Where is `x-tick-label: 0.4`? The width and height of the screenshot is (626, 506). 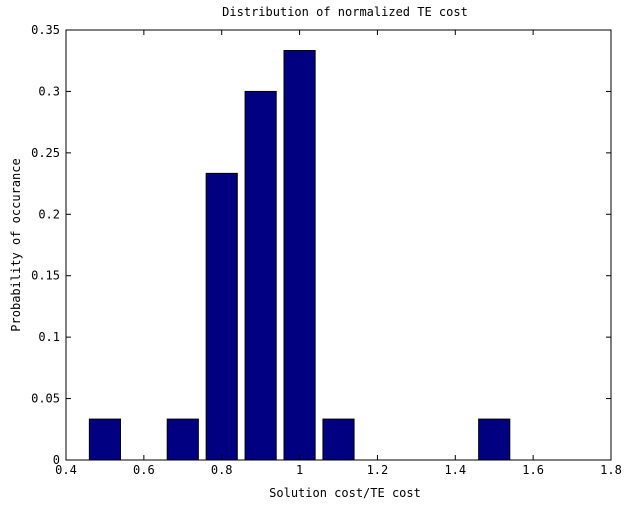
x-tick-label: 0.4 is located at coordinates (66, 470).